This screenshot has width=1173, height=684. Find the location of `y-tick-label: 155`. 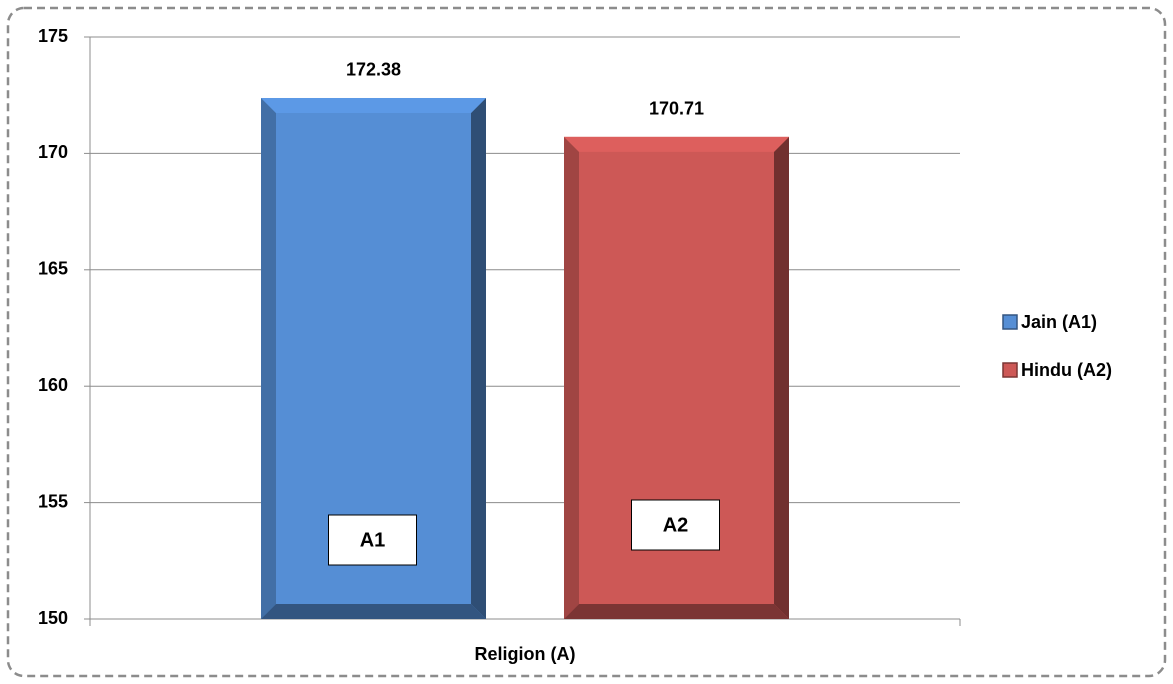

y-tick-label: 155 is located at coordinates (53, 501).